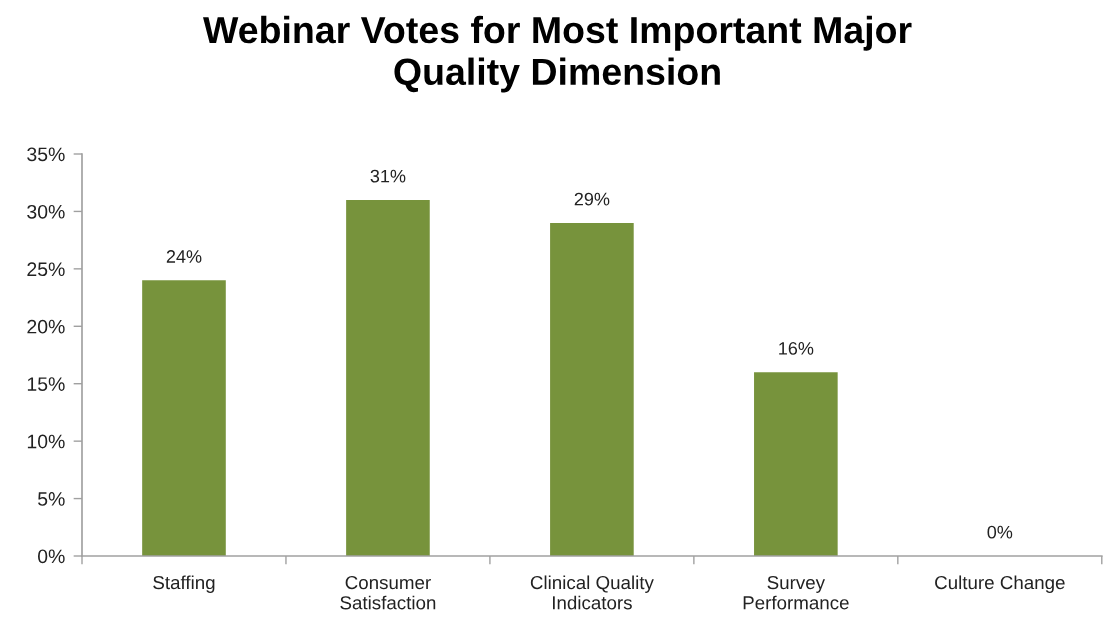 The image size is (1104, 633). Describe the element at coordinates (46, 441) in the screenshot. I see `y-tick-label: 10%` at that location.